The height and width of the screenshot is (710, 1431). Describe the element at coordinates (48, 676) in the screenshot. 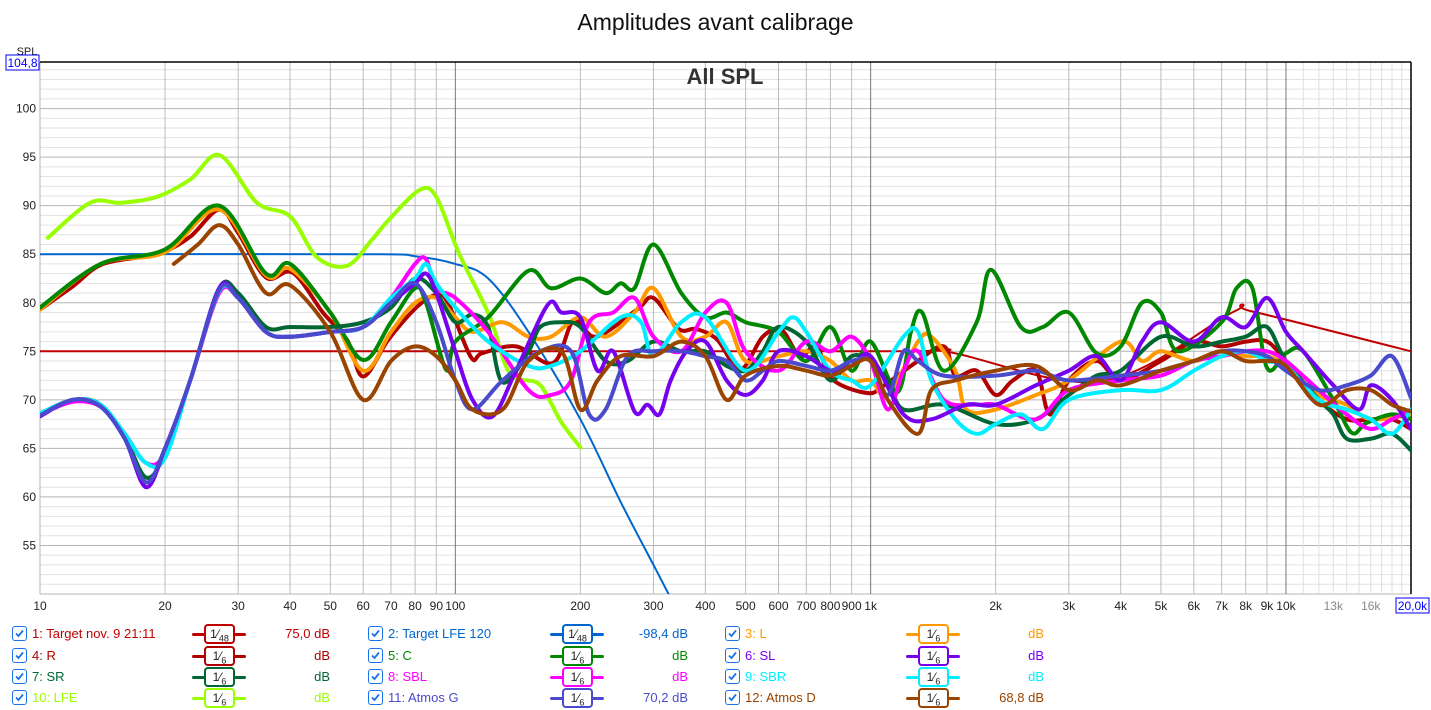

I see `series-name: 7: SR` at that location.